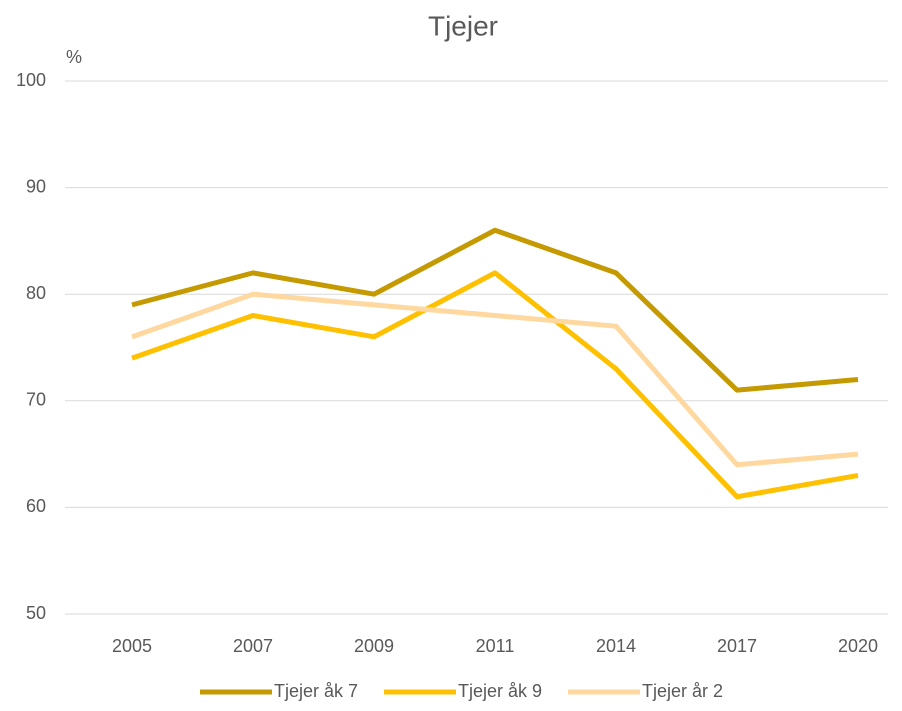  I want to click on x-tick-label: 2011, so click(495, 646).